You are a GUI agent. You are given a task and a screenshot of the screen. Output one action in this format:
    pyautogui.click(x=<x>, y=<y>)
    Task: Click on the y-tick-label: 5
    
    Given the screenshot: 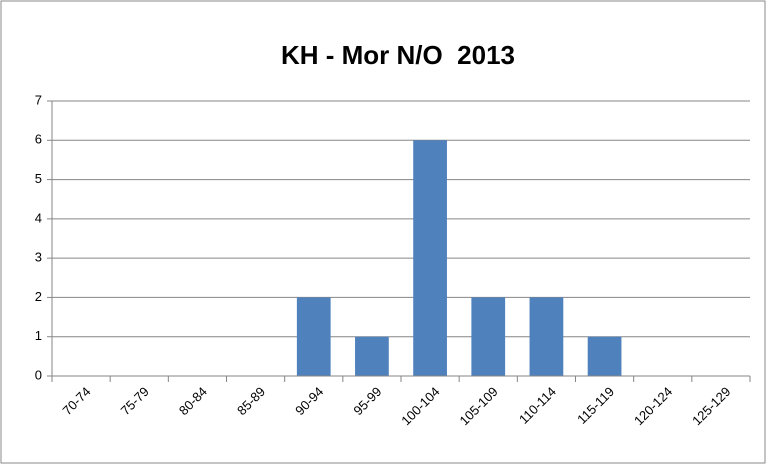 What is the action you would take?
    pyautogui.click(x=38, y=178)
    